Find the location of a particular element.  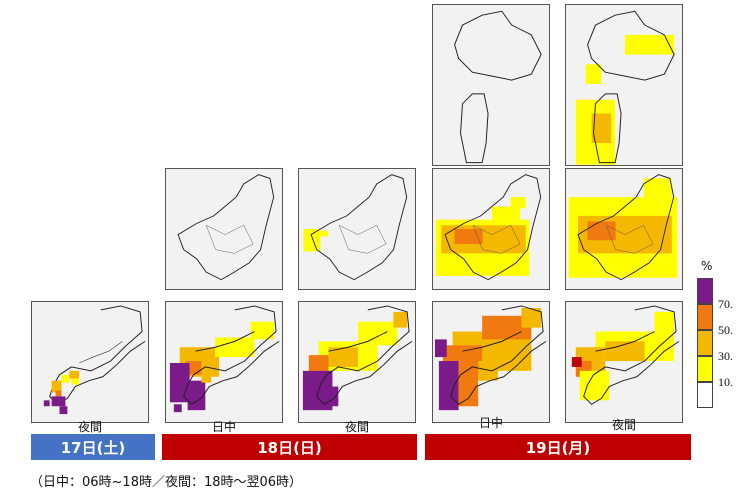

map-panel-18-day-west is located at coordinates (224, 362).